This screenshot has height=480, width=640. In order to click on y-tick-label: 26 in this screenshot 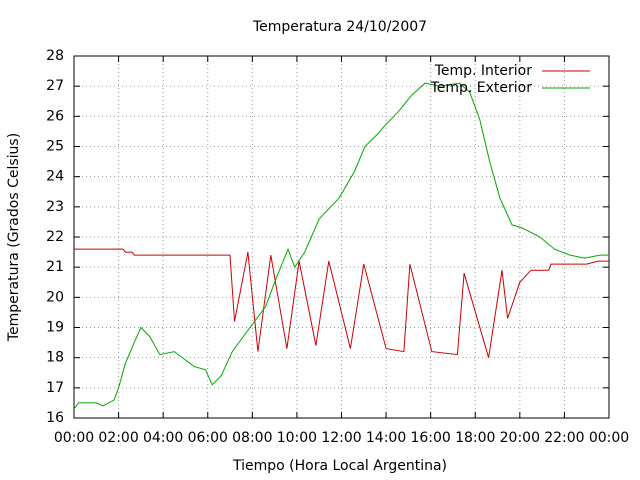, I will do `click(55, 116)`.